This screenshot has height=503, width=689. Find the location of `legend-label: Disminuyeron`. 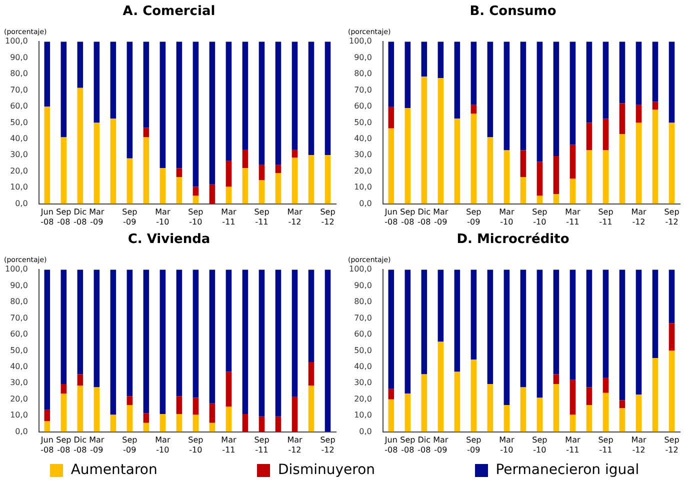

legend-label: Disminuyeron is located at coordinates (327, 470).